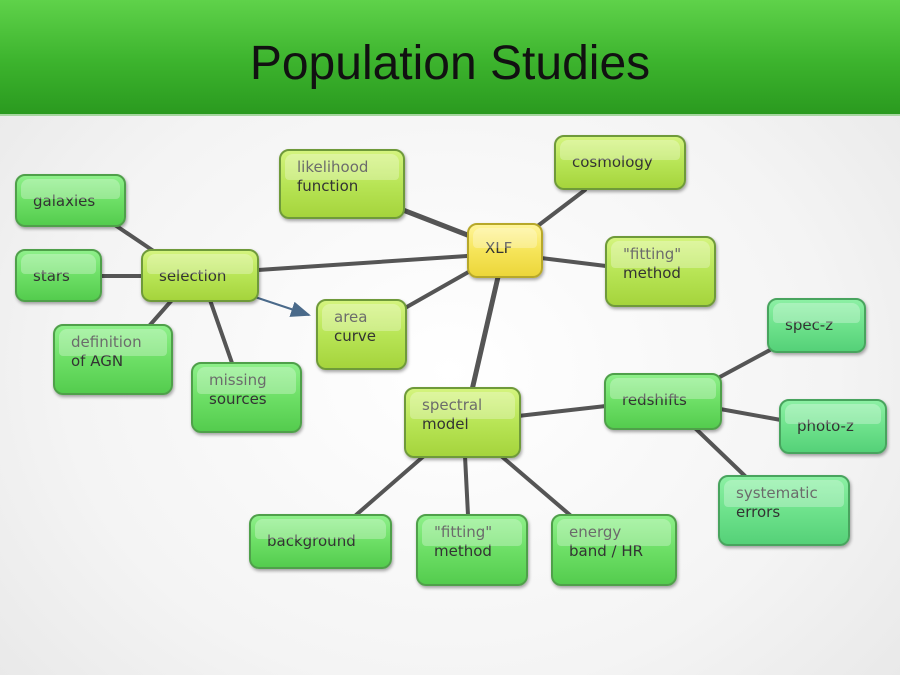  I want to click on node-redshifts: redshifts, so click(663, 401).